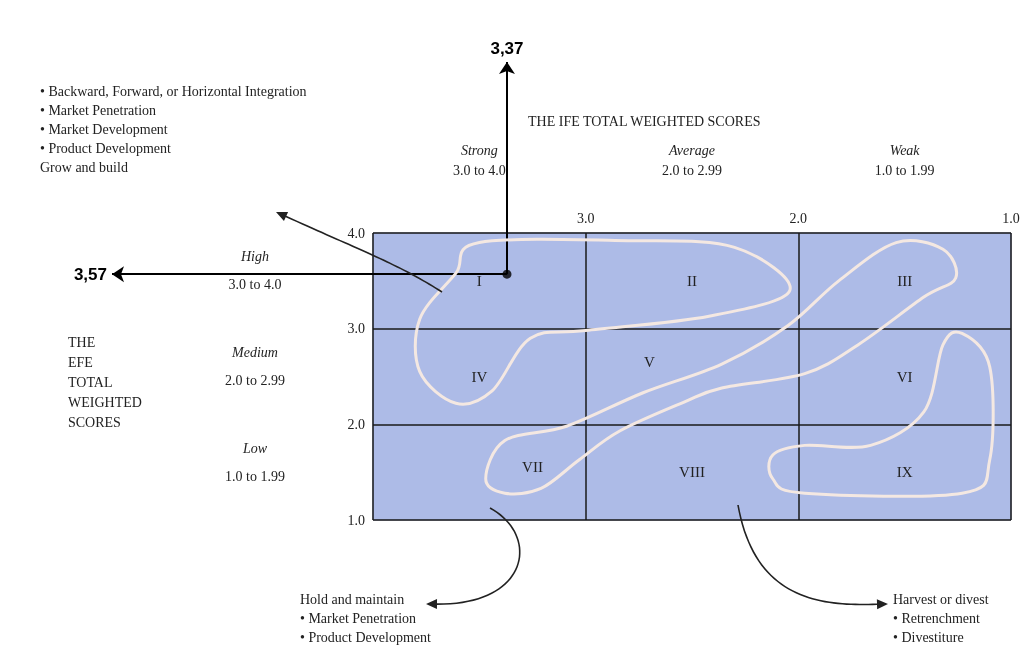 The height and width of the screenshot is (662, 1033). What do you see at coordinates (356, 424) in the screenshot?
I see `y-tick-label: 2.0` at bounding box center [356, 424].